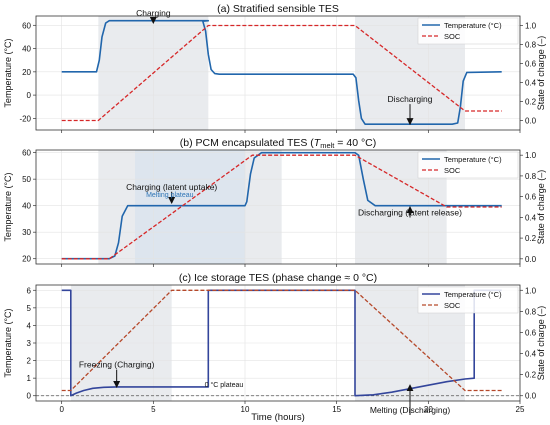 This screenshot has width=550, height=425. What do you see at coordinates (29, 343) in the screenshot?
I see `panel-c-ytick-label: 3` at bounding box center [29, 343].